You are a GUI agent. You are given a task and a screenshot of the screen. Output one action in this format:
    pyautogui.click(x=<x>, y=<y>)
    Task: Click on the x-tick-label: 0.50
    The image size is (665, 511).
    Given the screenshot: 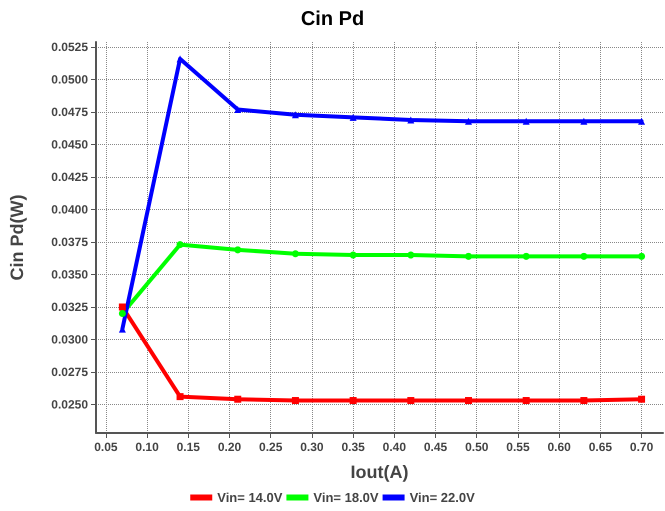 What is the action you would take?
    pyautogui.click(x=477, y=447)
    